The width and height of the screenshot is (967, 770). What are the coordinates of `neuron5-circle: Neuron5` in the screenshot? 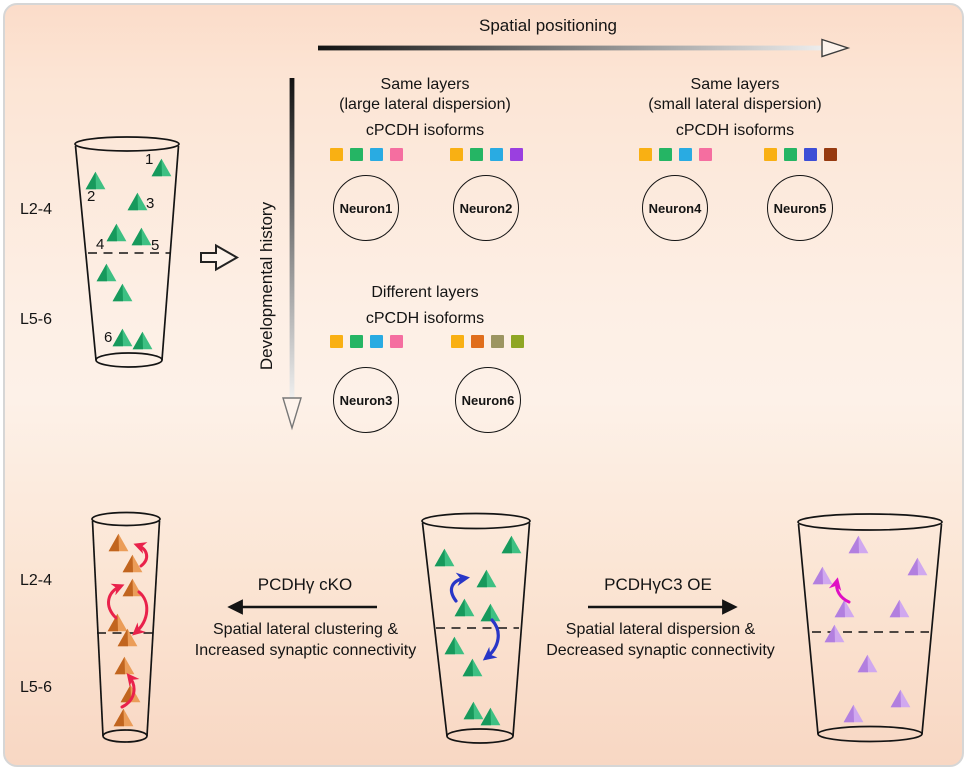 It's located at (800, 208).